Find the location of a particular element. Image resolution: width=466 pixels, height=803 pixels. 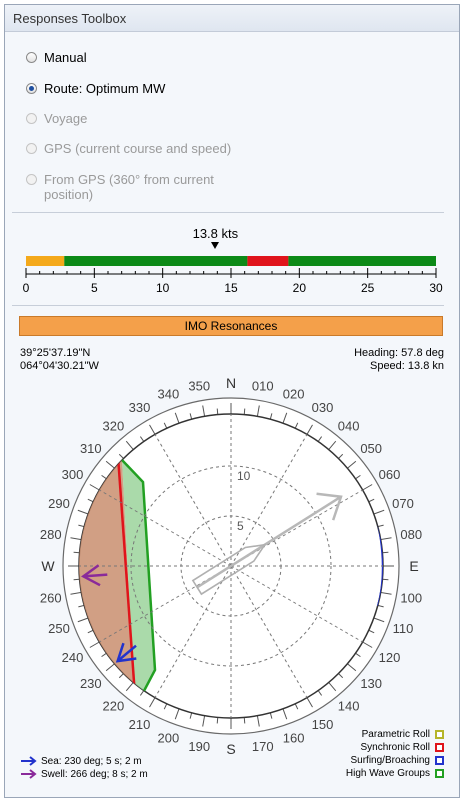

swell-direction-icon is located at coordinates (94, 575).